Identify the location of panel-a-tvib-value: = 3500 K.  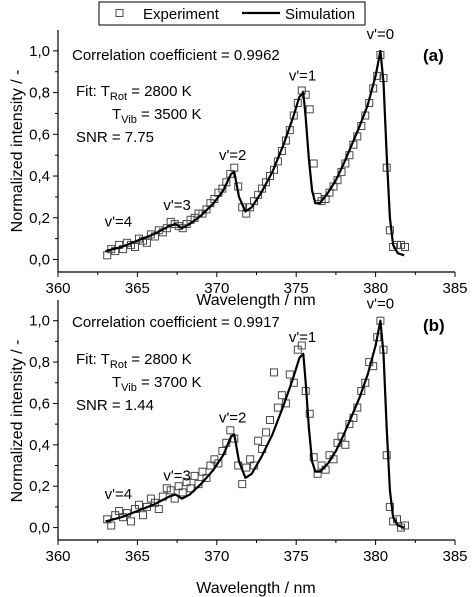
(169, 114).